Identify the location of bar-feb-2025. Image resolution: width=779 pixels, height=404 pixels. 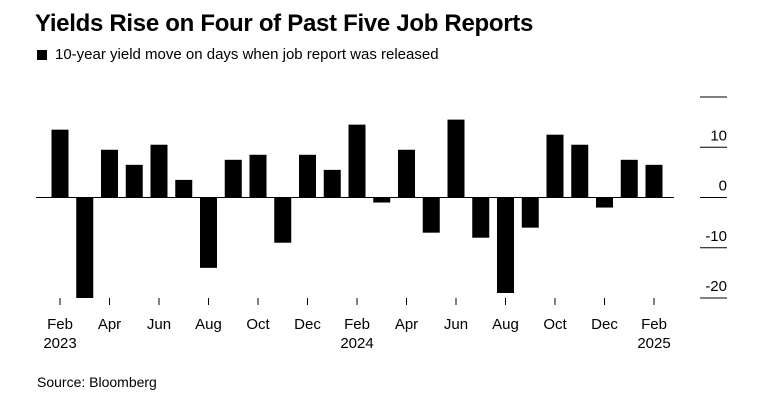
(654, 181).